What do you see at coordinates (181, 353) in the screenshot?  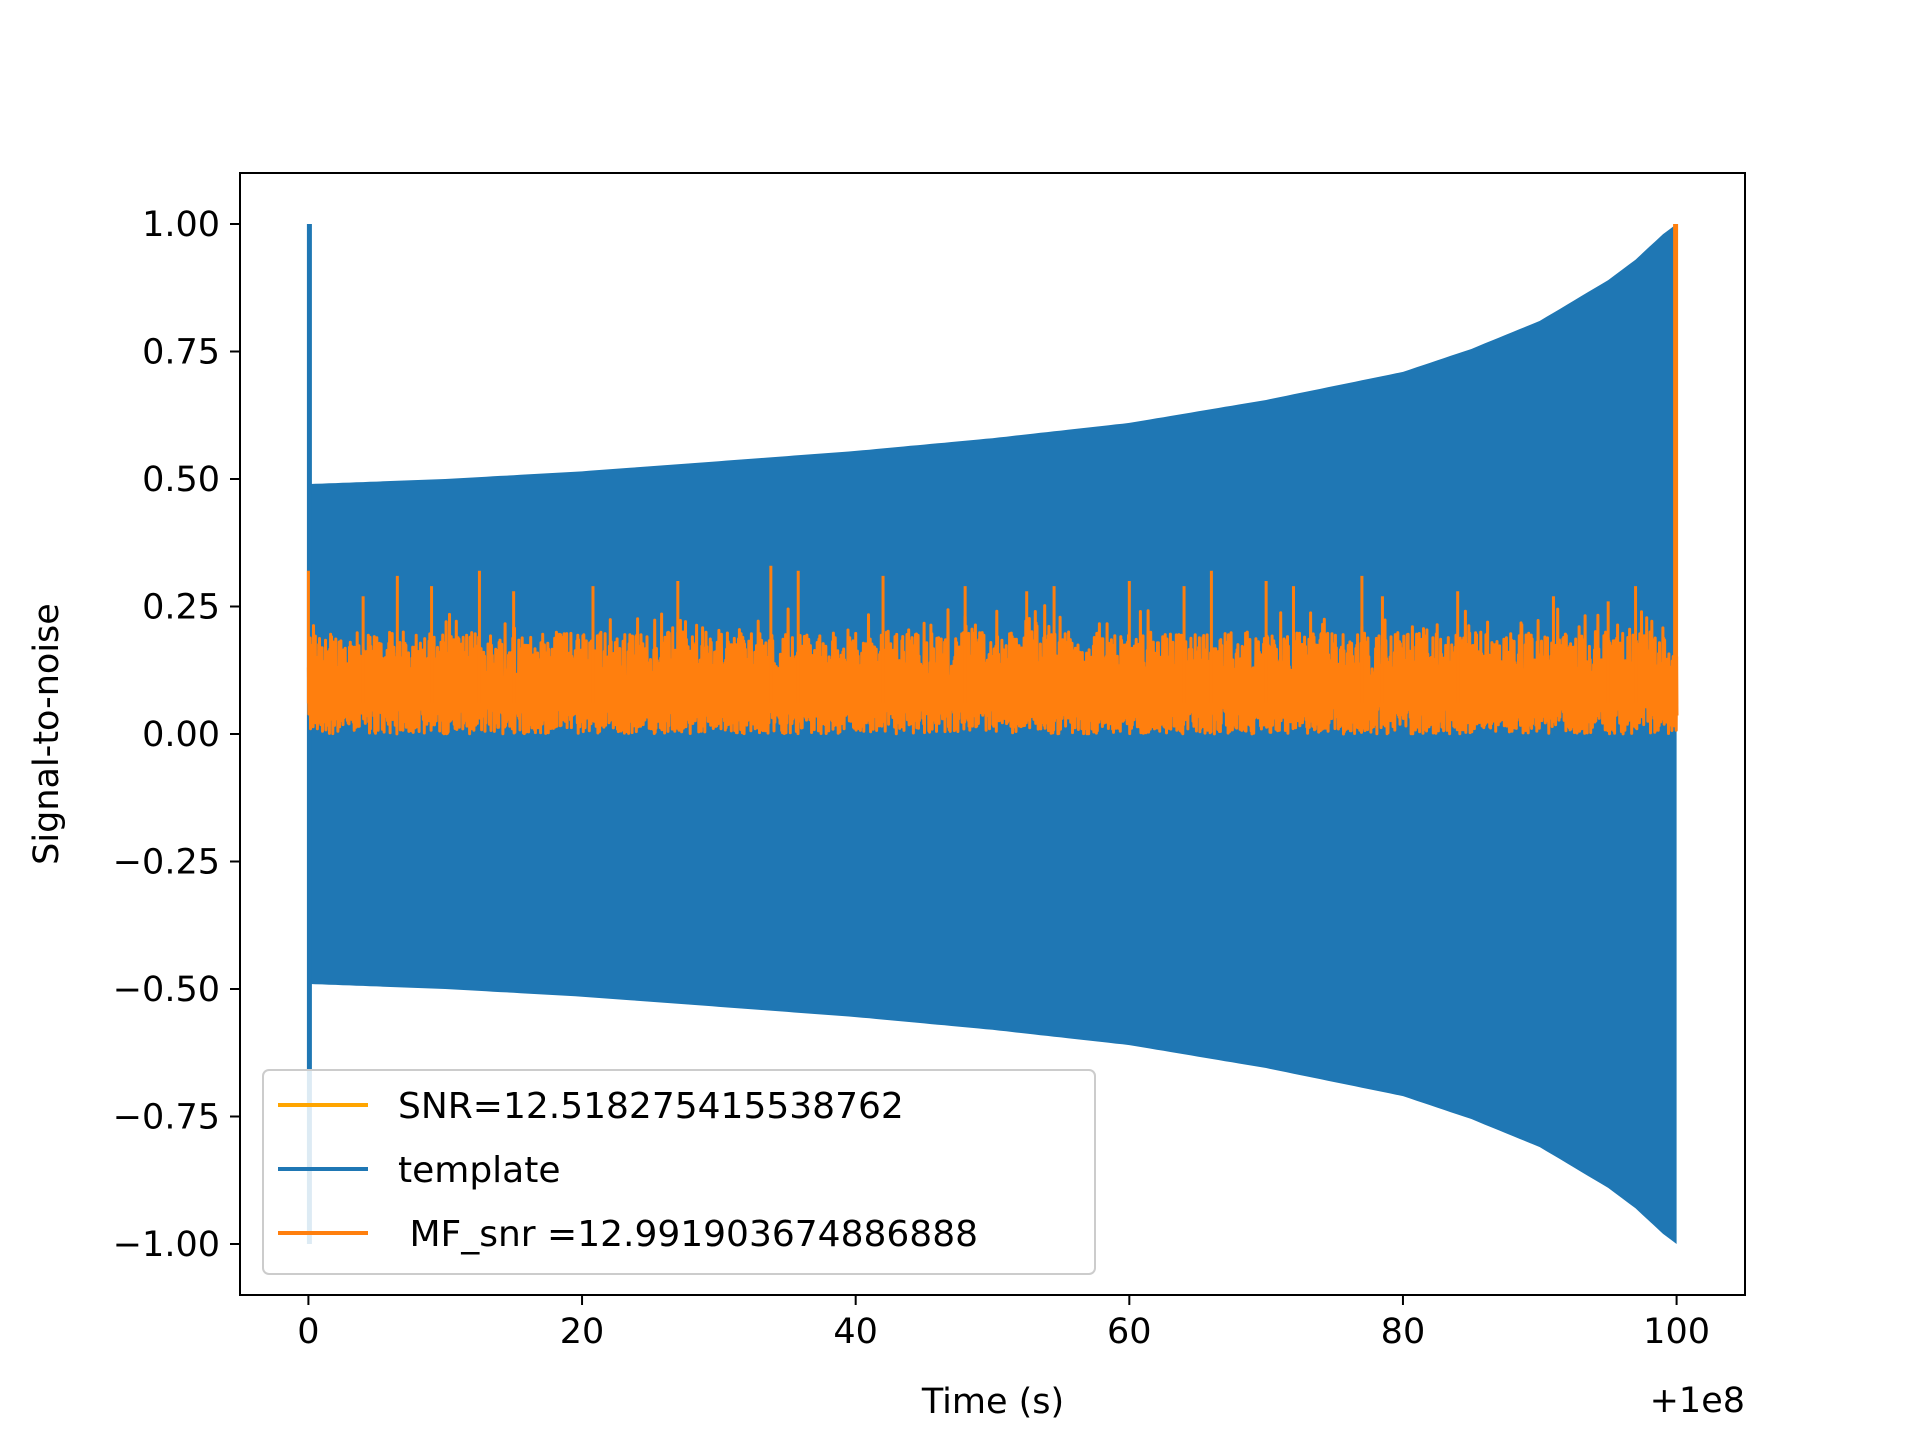 I see `y-tick-label: 0.75` at bounding box center [181, 353].